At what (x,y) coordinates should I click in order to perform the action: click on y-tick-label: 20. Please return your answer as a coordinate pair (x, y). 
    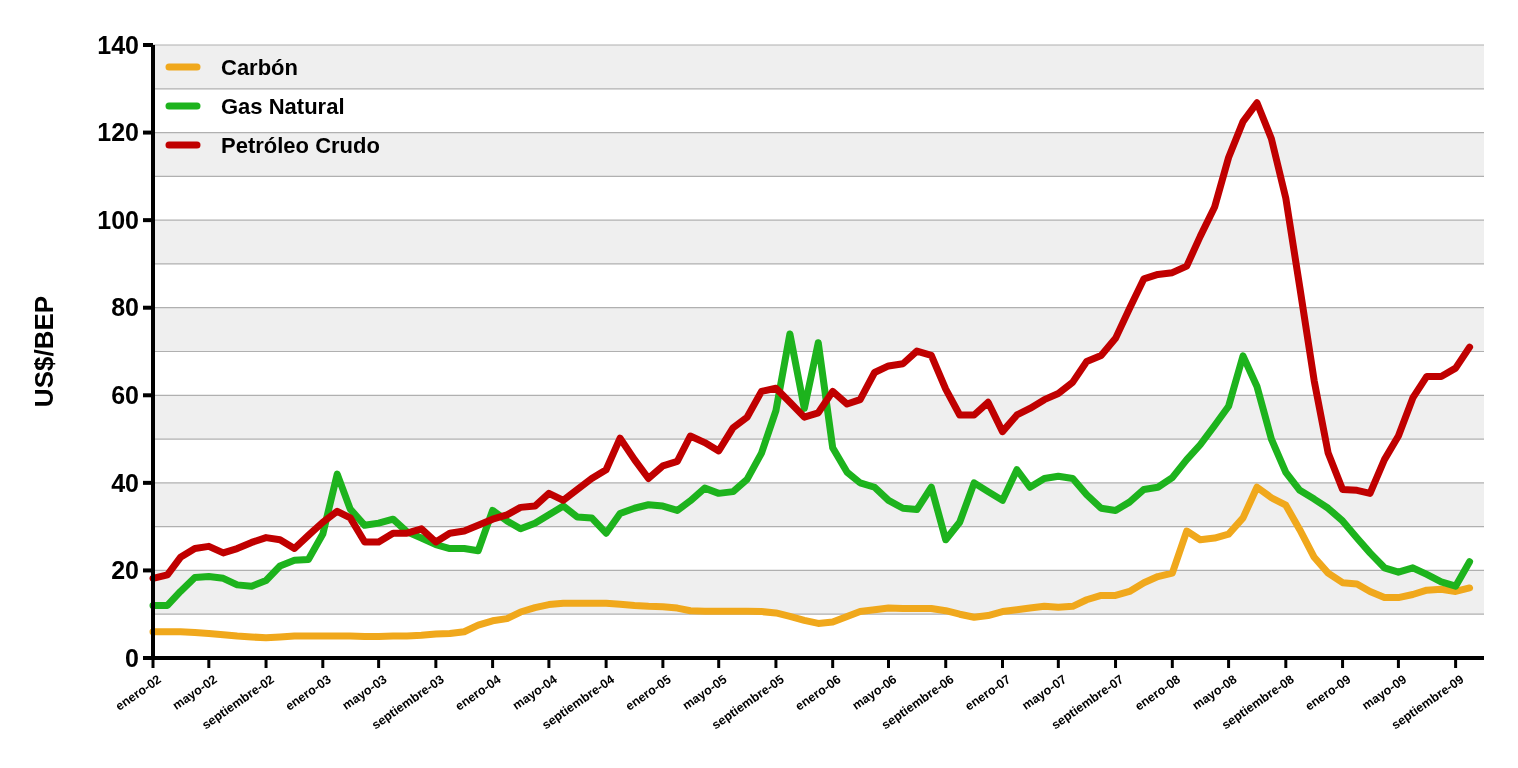
    Looking at the image, I should click on (125, 570).